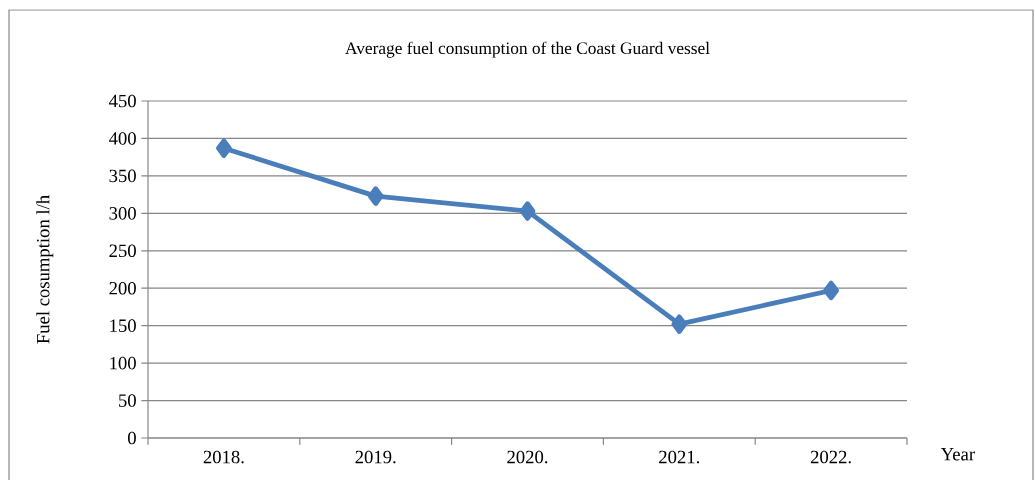 This screenshot has height=480, width=1035. What do you see at coordinates (375, 457) in the screenshot?
I see `x-tick-label: 2019.` at bounding box center [375, 457].